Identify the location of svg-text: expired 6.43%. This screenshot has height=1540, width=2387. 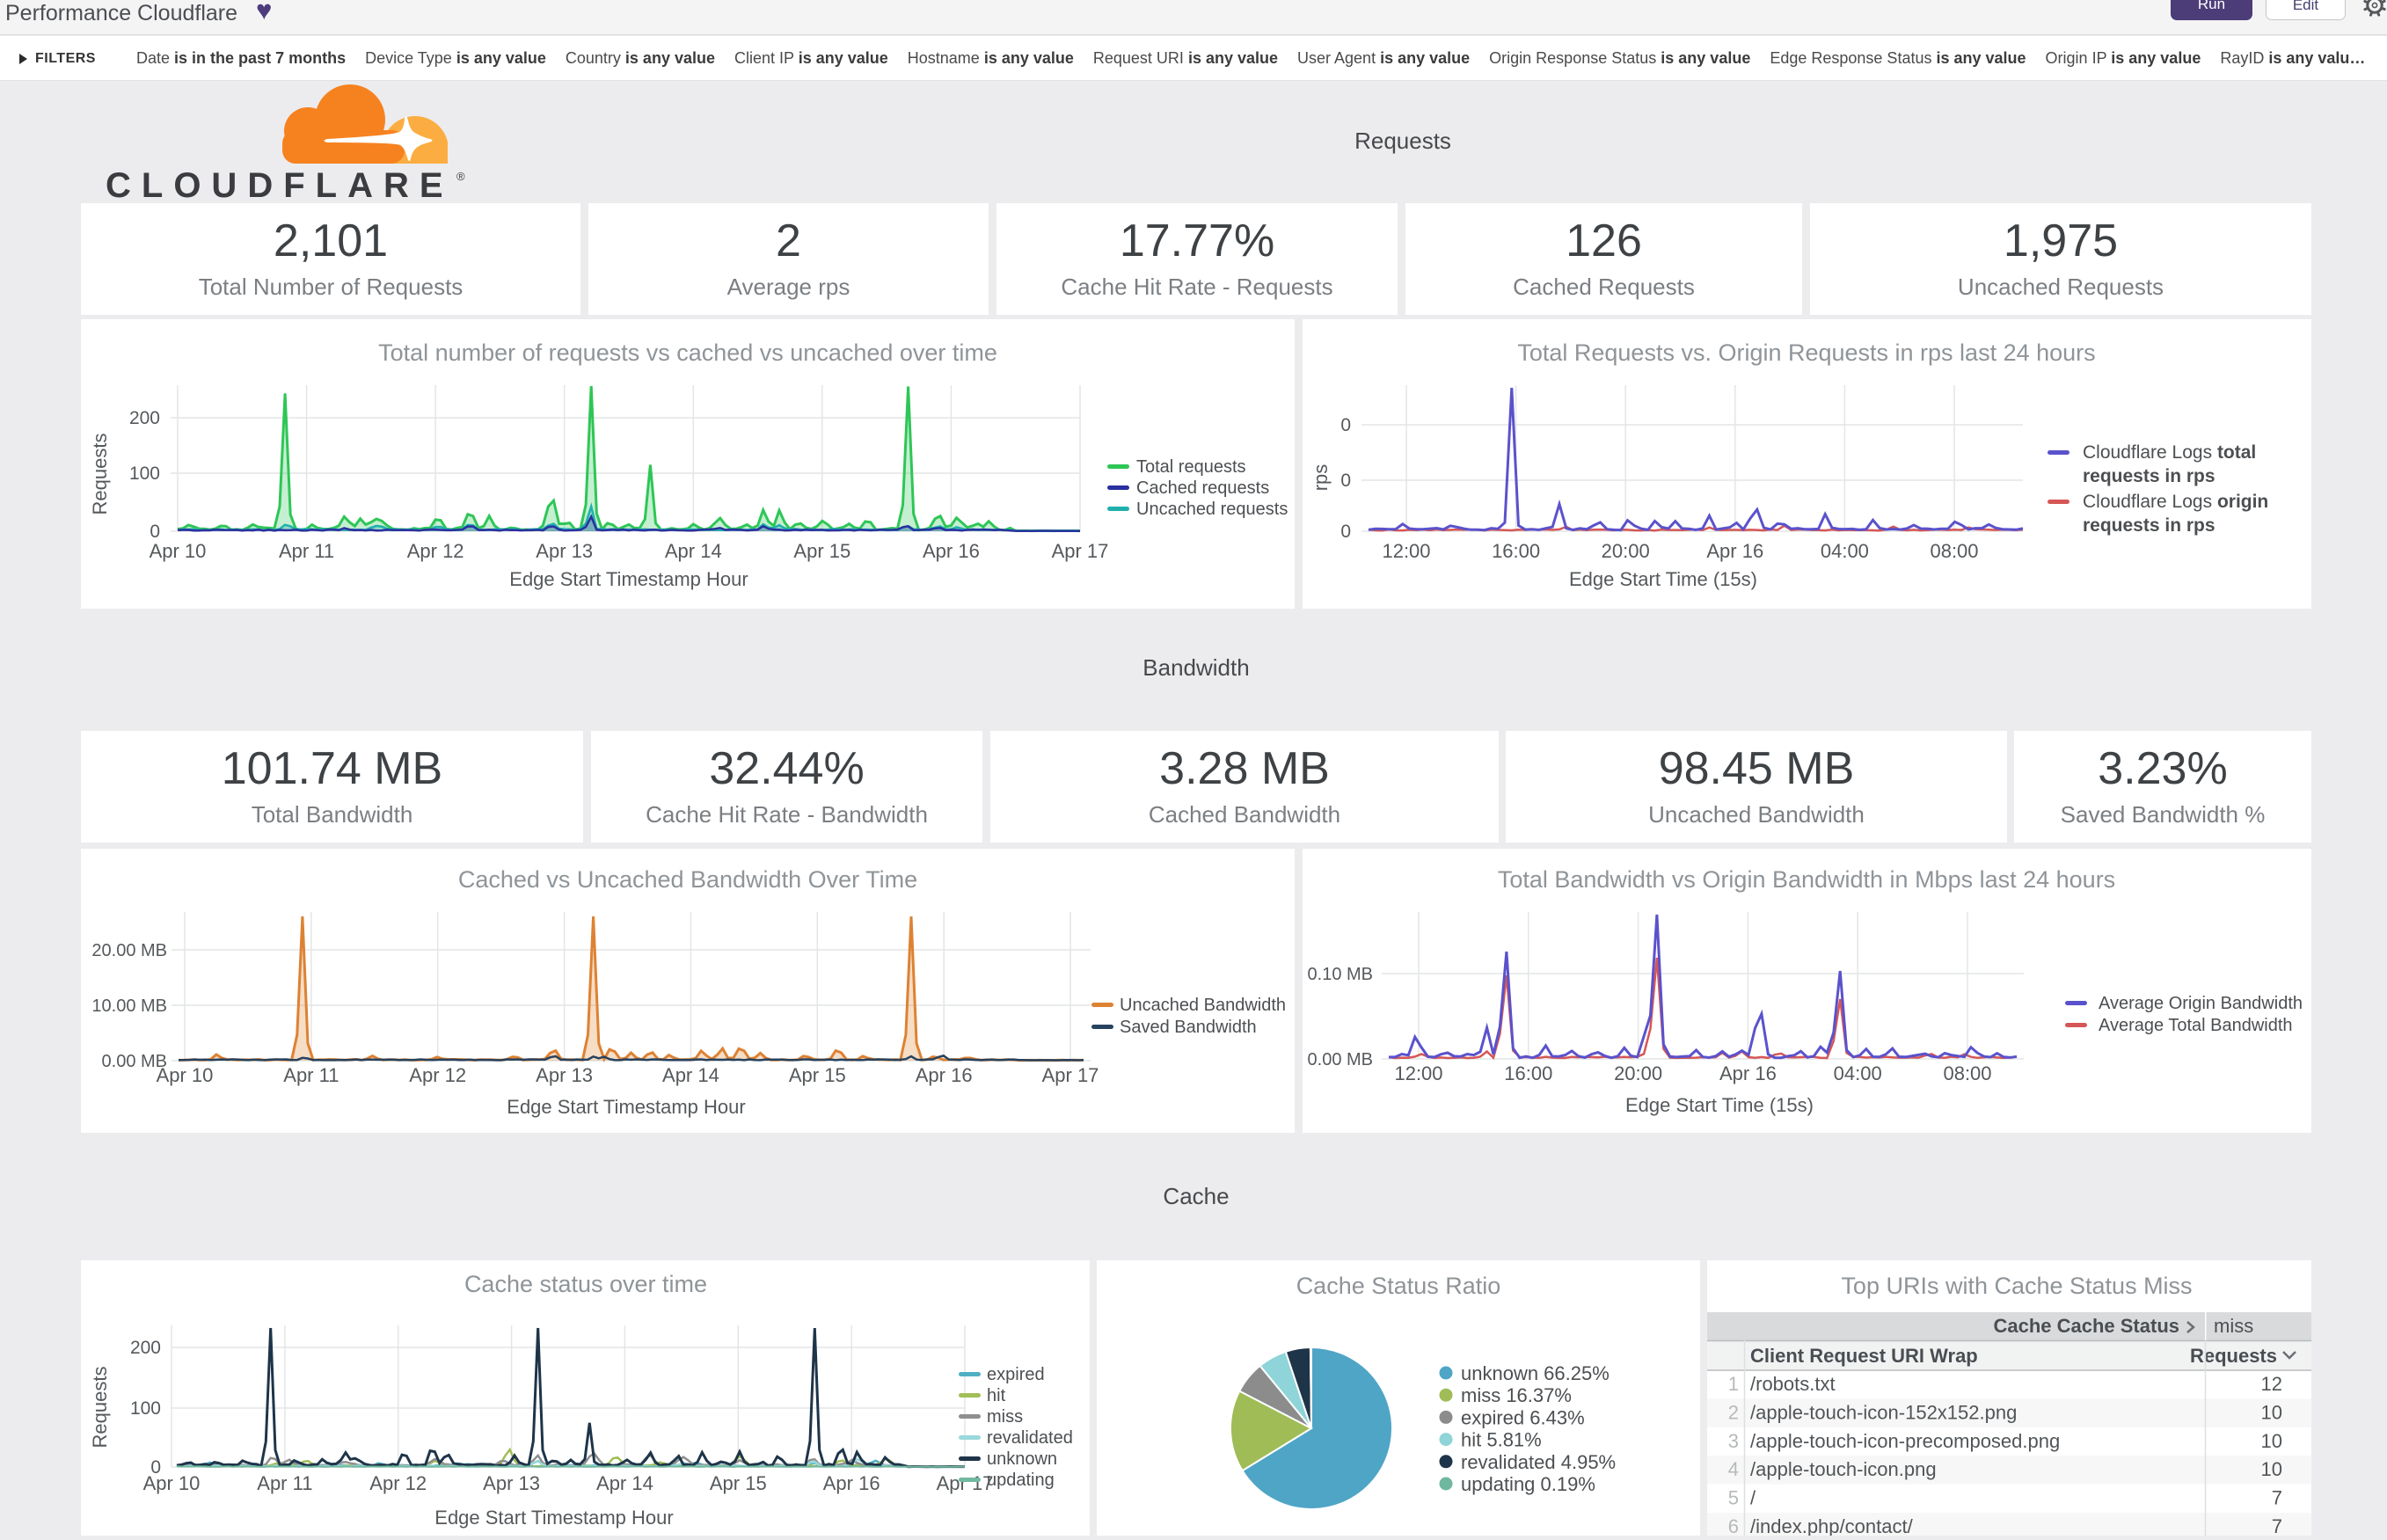
(1523, 1417).